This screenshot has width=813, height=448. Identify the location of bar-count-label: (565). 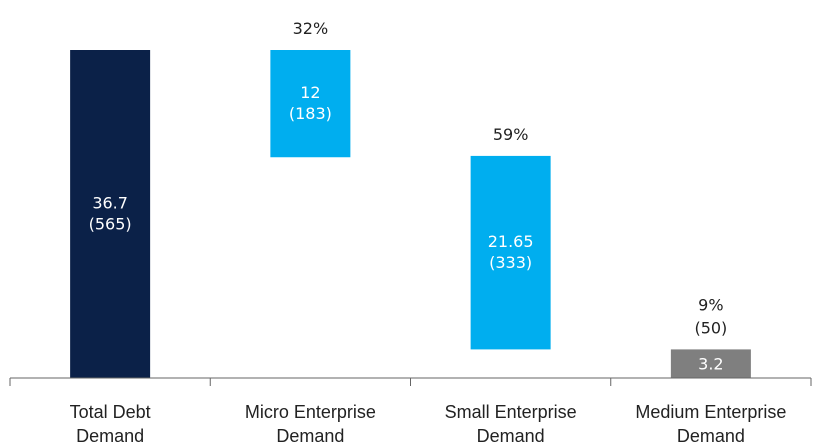
(110, 224).